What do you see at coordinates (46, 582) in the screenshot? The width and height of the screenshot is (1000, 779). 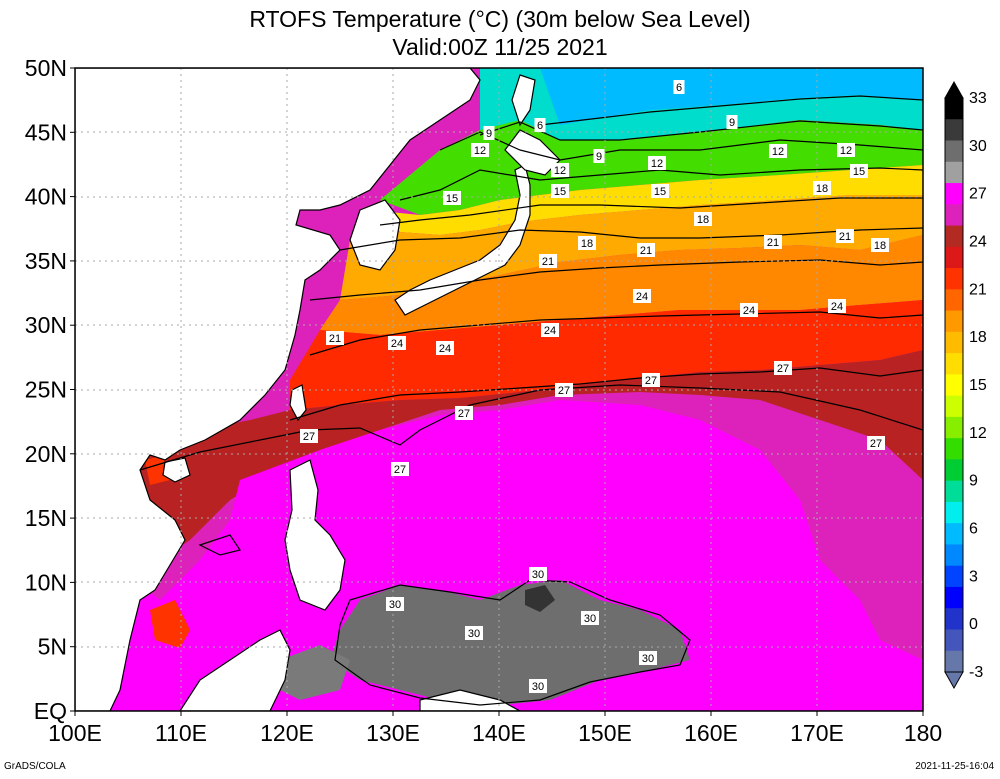 I see `y-tick-label: 10N` at bounding box center [46, 582].